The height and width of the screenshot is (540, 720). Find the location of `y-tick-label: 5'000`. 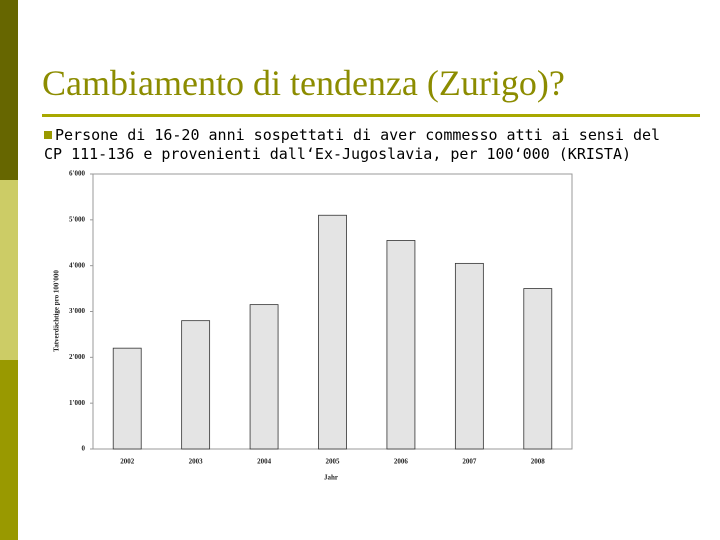

y-tick-label: 5'000 is located at coordinates (77, 219).